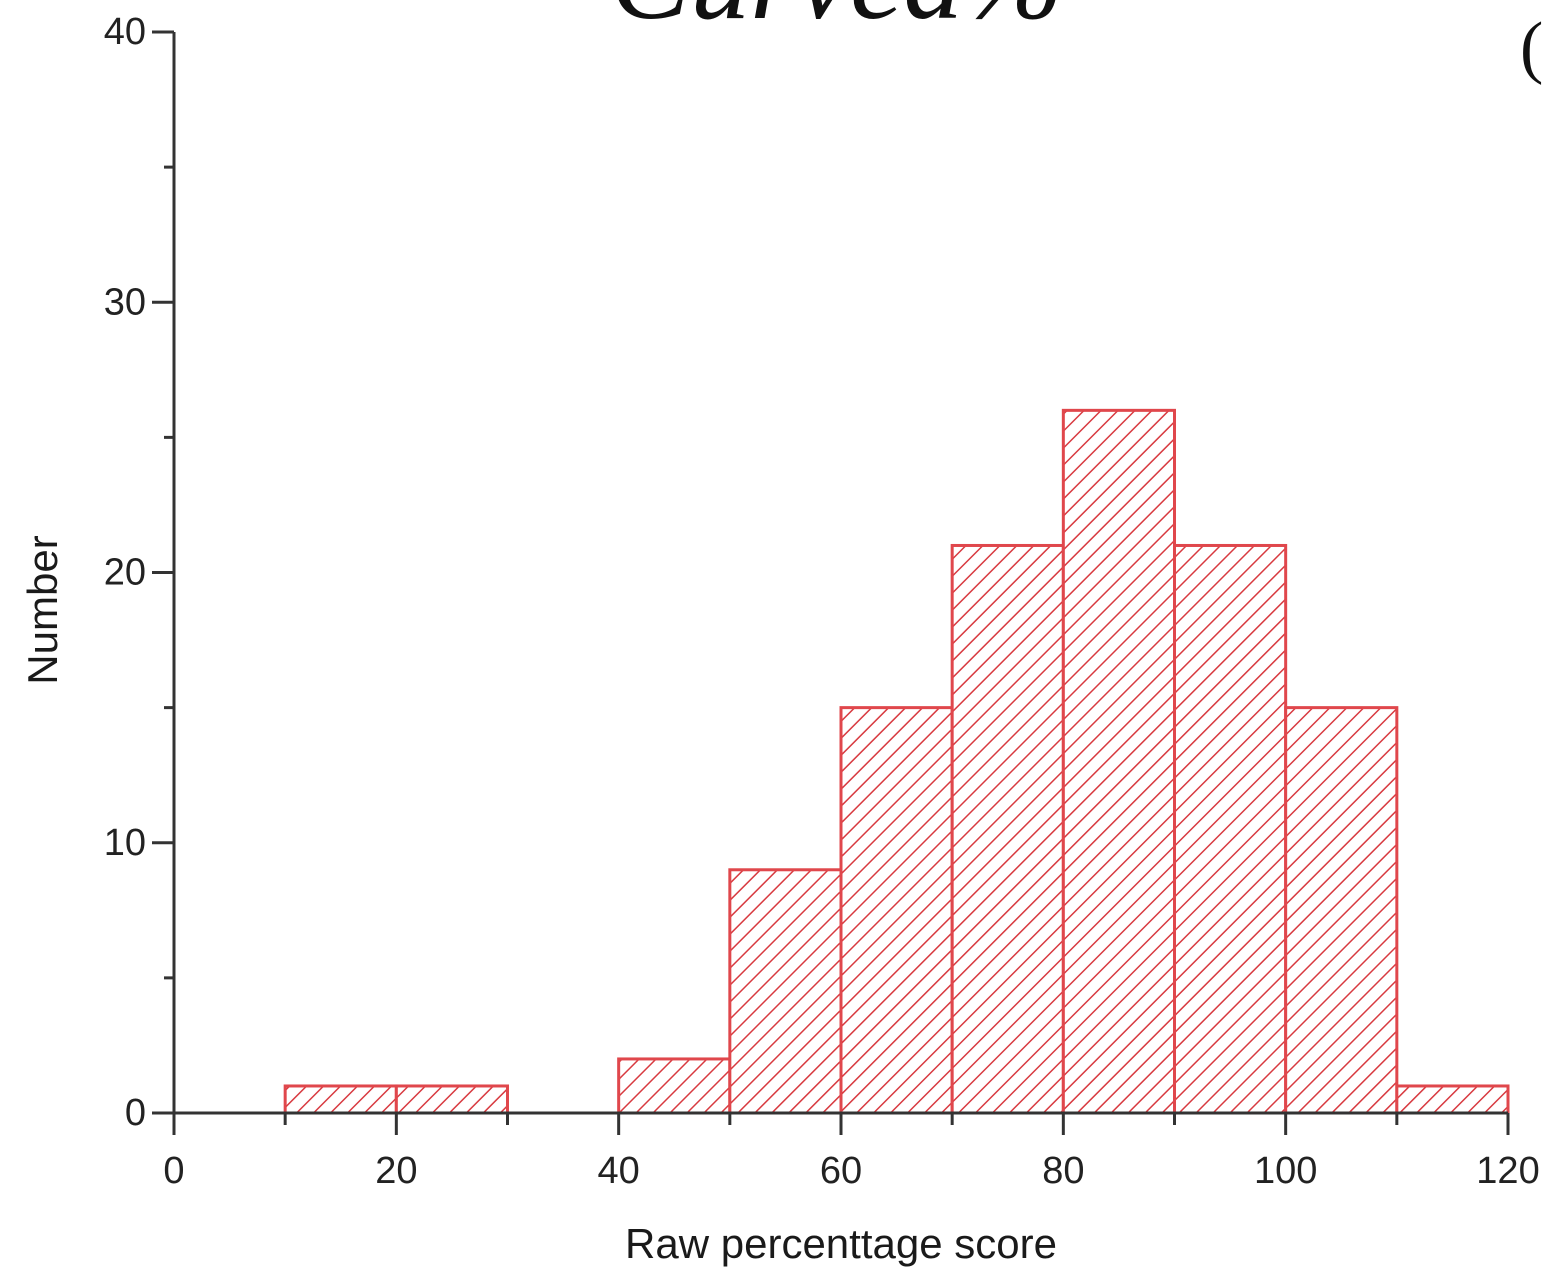 The width and height of the screenshot is (1549, 1272). I want to click on x-tick-label: 60, so click(841, 1171).